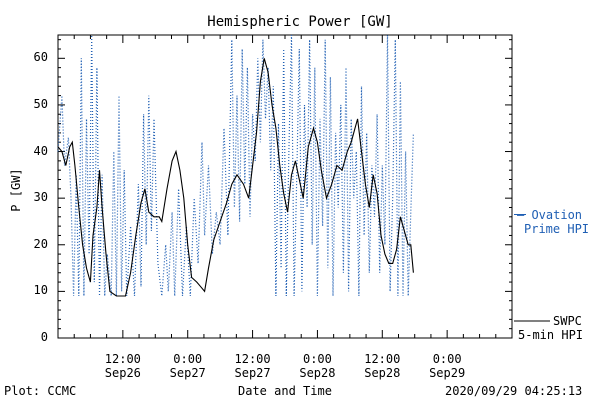  Describe the element at coordinates (40, 103) in the screenshot. I see `y-tick-label: 50` at that location.